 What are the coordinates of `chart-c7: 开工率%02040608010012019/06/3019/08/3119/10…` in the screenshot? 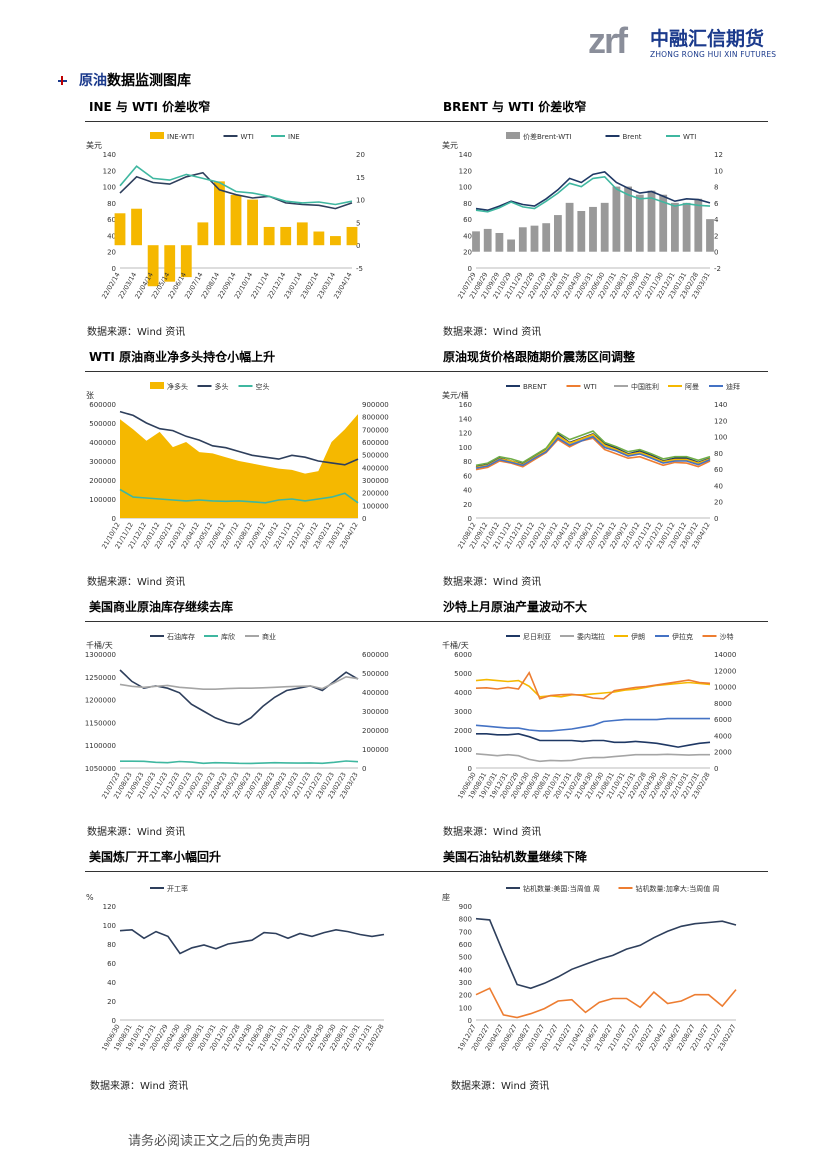 It's located at (236, 968).